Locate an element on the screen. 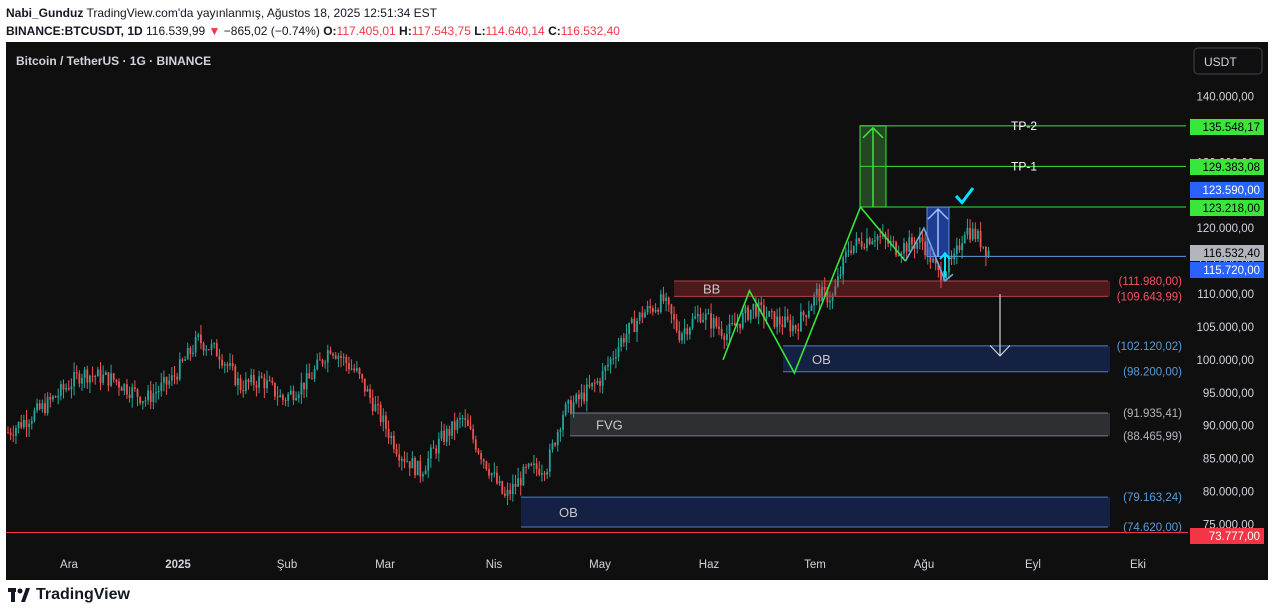  currency-button: USDT is located at coordinates (1228, 61).